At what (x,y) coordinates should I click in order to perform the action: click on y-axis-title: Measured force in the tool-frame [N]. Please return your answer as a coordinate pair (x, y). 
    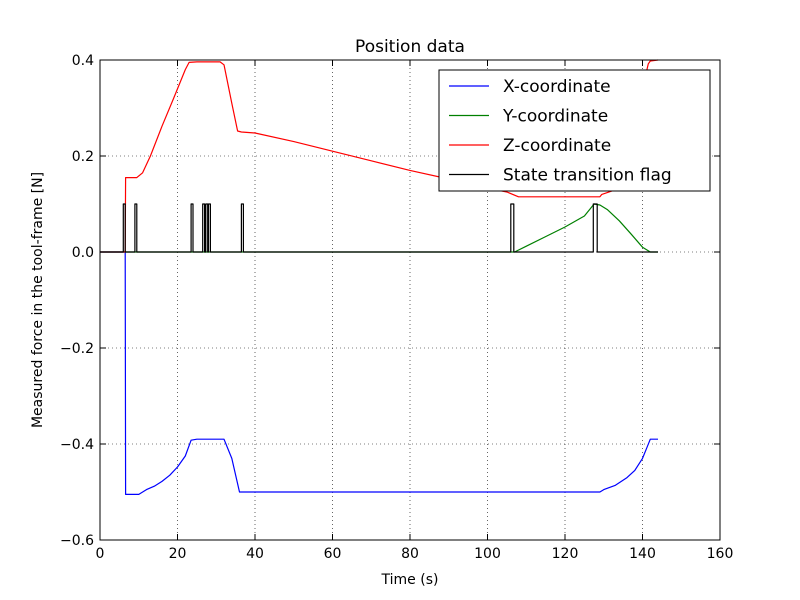
    Looking at the image, I should click on (38, 300).